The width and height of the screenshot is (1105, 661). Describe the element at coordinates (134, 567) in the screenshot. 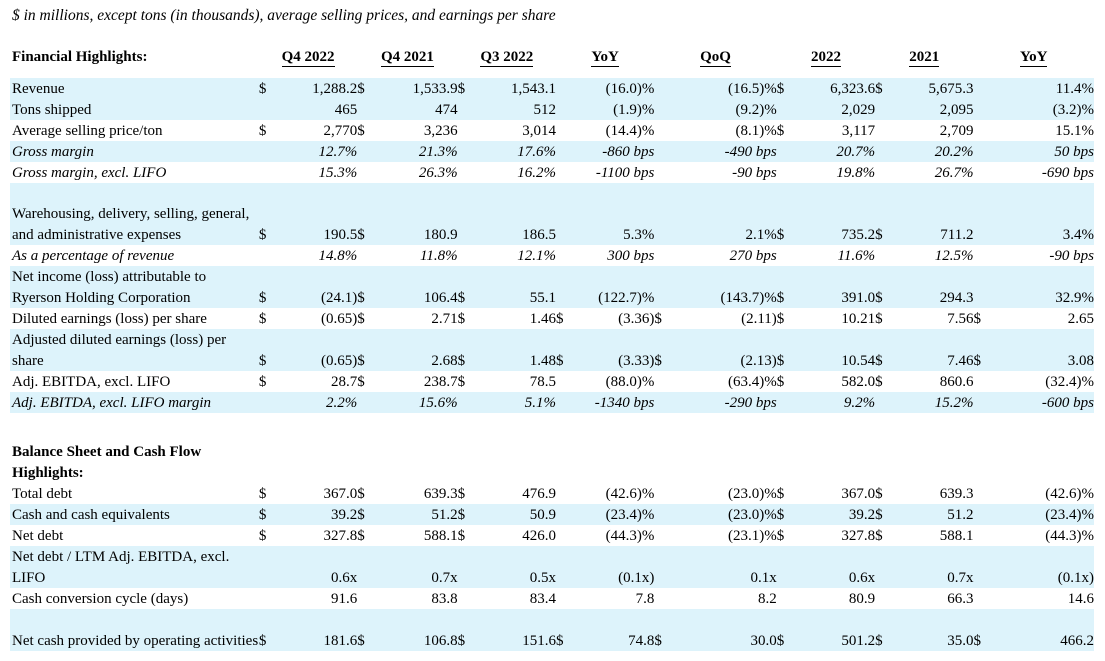

I see `row-label: Net debt / LTM Adj. EBITDA, excl. LIFO` at that location.